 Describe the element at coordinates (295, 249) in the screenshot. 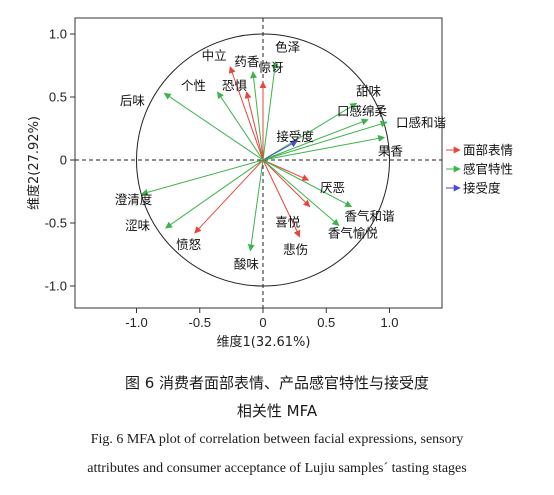

I see `vector-label: 悲伤` at that location.